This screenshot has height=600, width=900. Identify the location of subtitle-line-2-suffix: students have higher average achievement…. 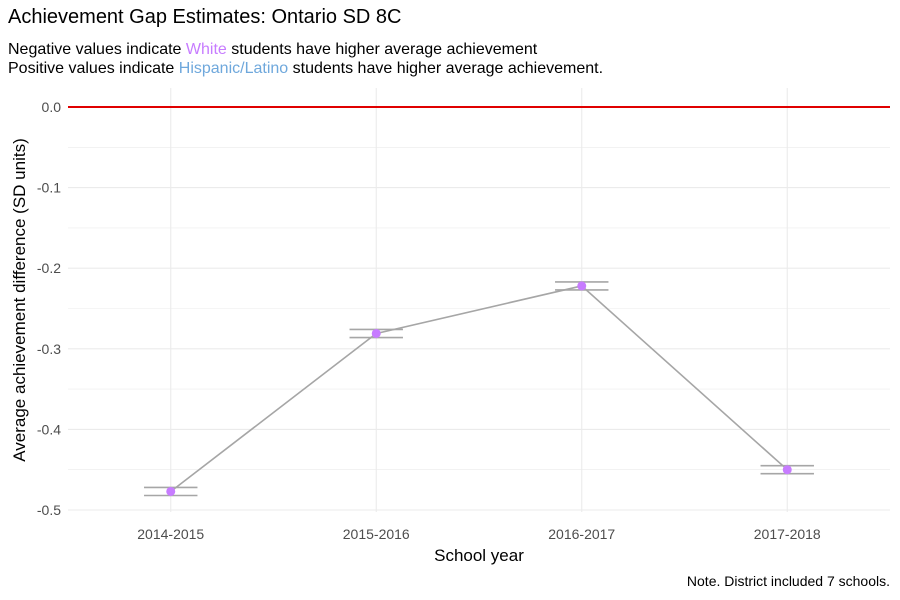
(446, 68).